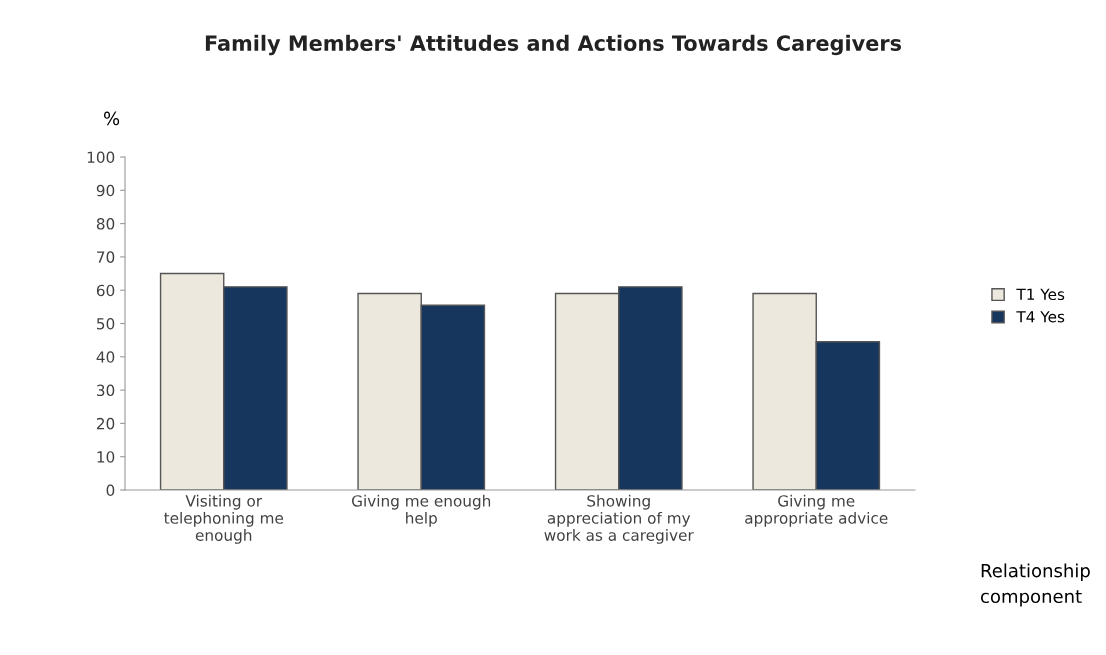  What do you see at coordinates (105, 190) in the screenshot?
I see `y-tick-label: 90` at bounding box center [105, 190].